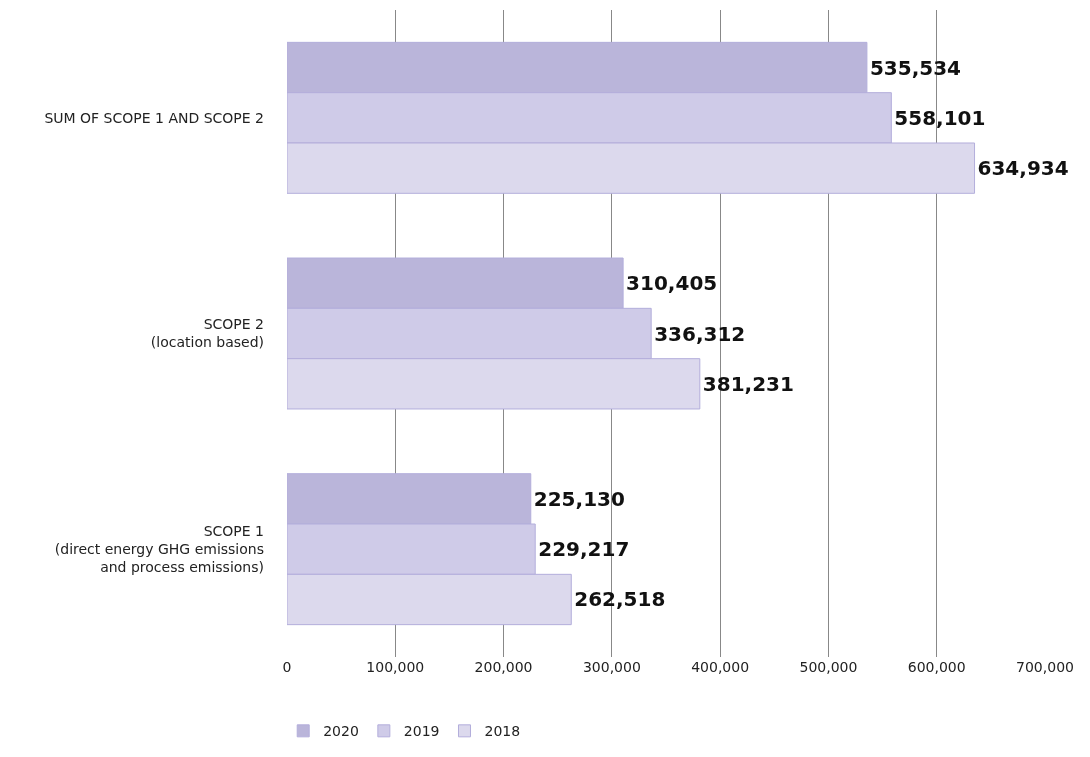 This screenshot has width=1090, height=757. Describe the element at coordinates (620, 599) in the screenshot. I see `data-label: 262,518` at that location.